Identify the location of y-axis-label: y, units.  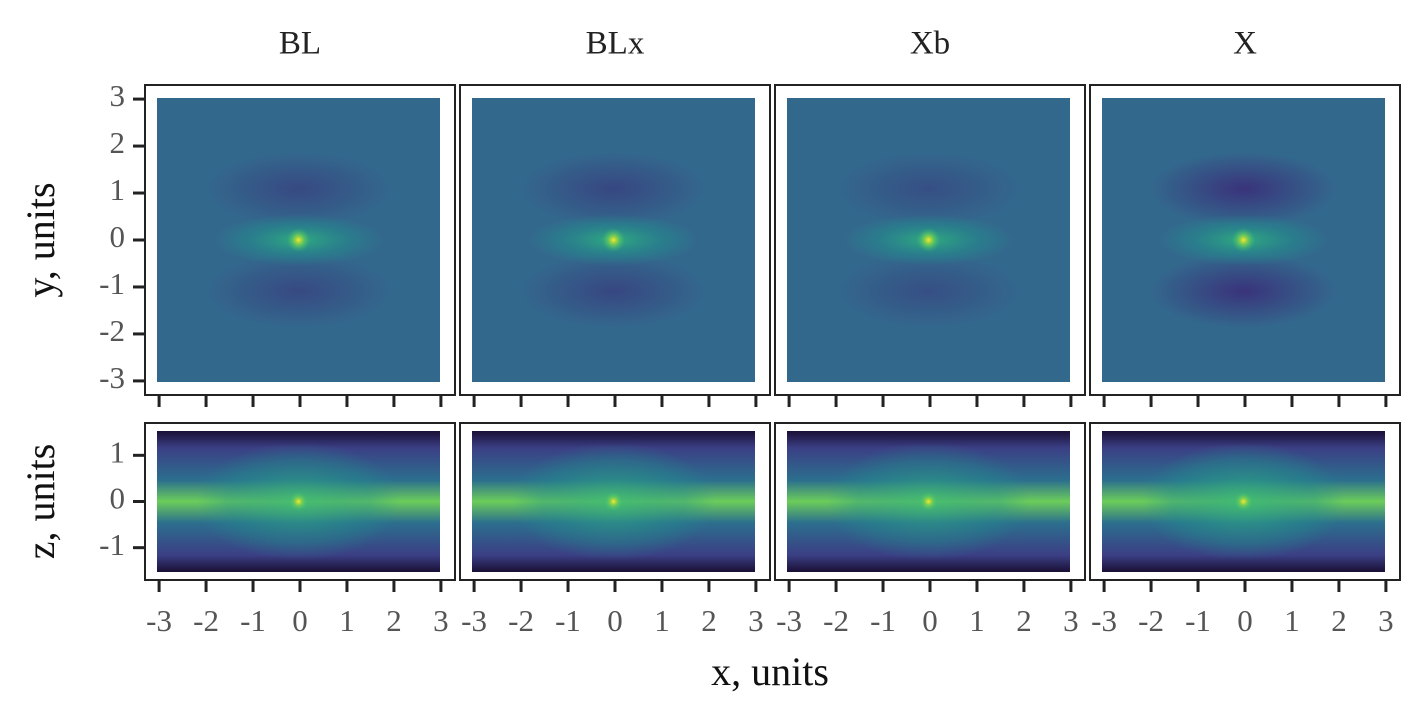
(40, 239).